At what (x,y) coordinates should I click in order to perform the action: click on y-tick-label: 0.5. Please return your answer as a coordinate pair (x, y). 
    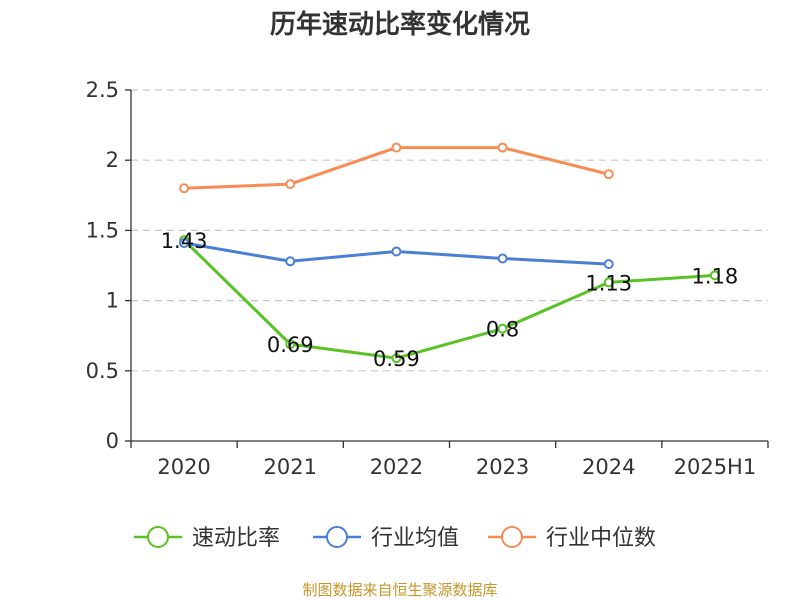
    Looking at the image, I should click on (102, 371).